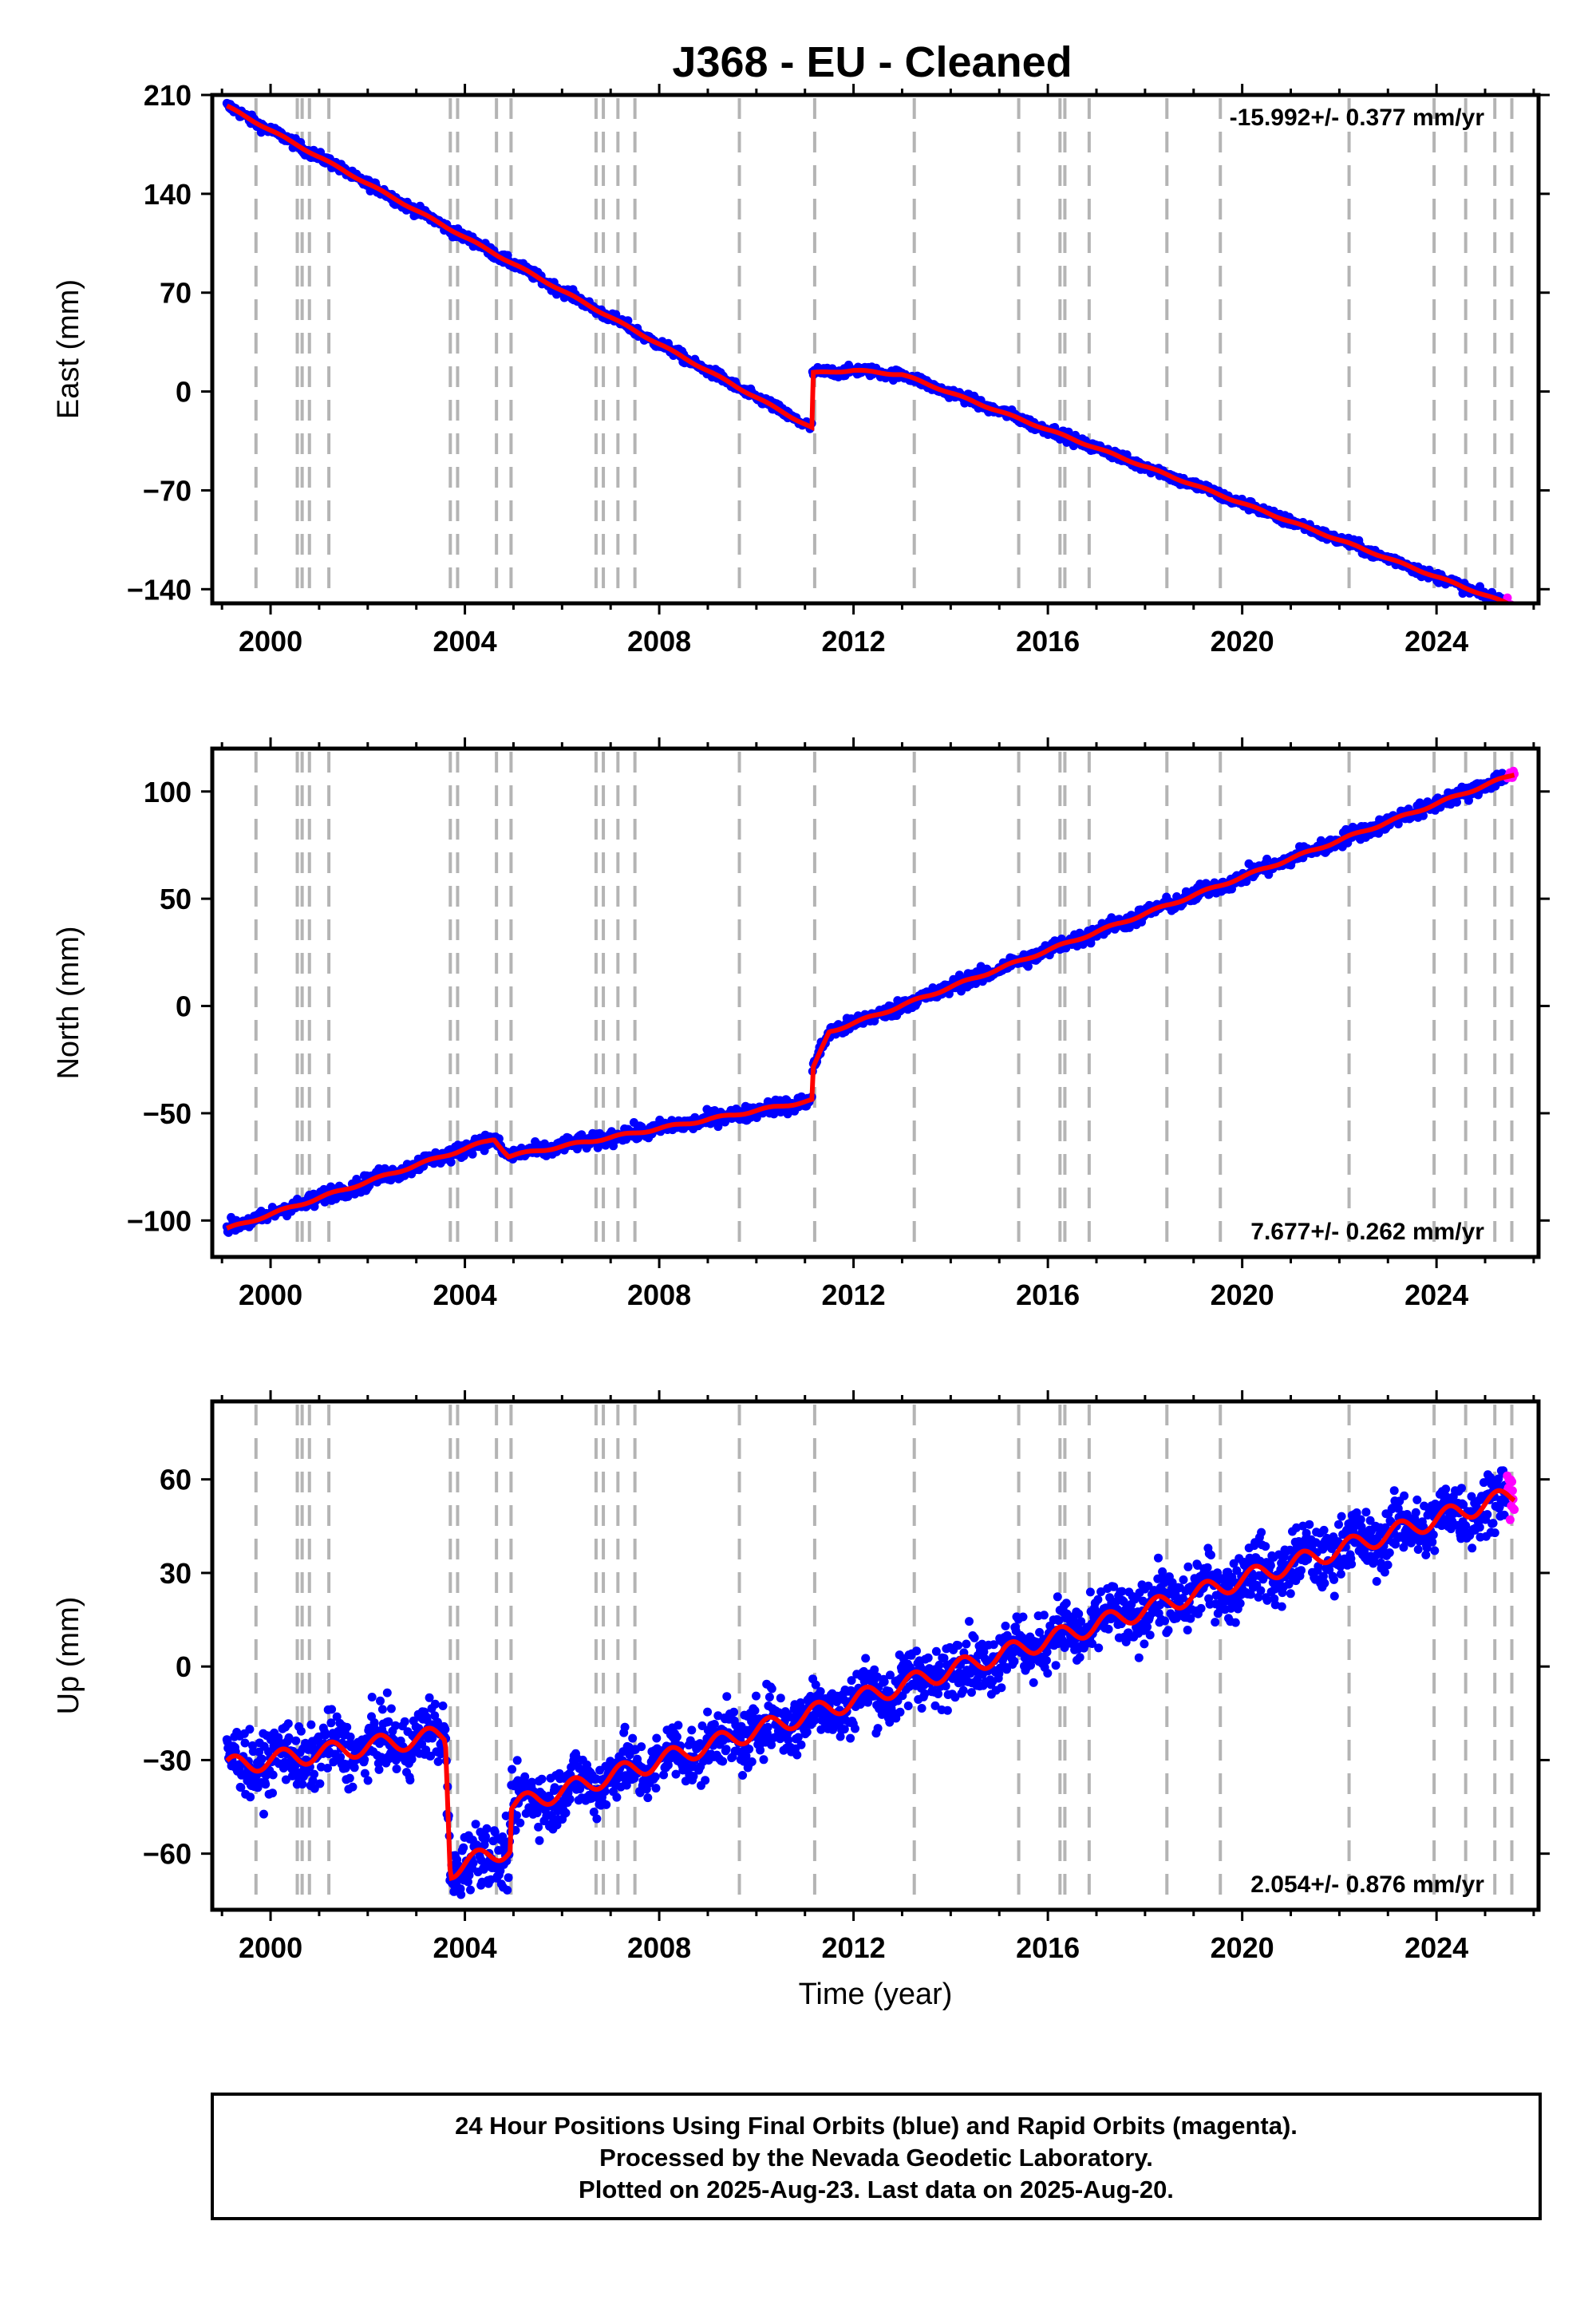 The width and height of the screenshot is (1596, 2316). What do you see at coordinates (1357, 118) in the screenshot?
I see `velocity-rate-label: -15.992+/- 0.377 mm/yr` at bounding box center [1357, 118].